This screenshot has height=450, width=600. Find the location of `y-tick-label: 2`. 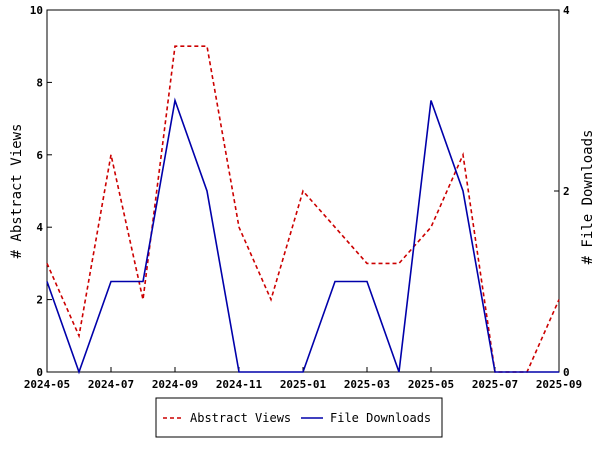

y-tick-label: 2 is located at coordinates (39, 300).